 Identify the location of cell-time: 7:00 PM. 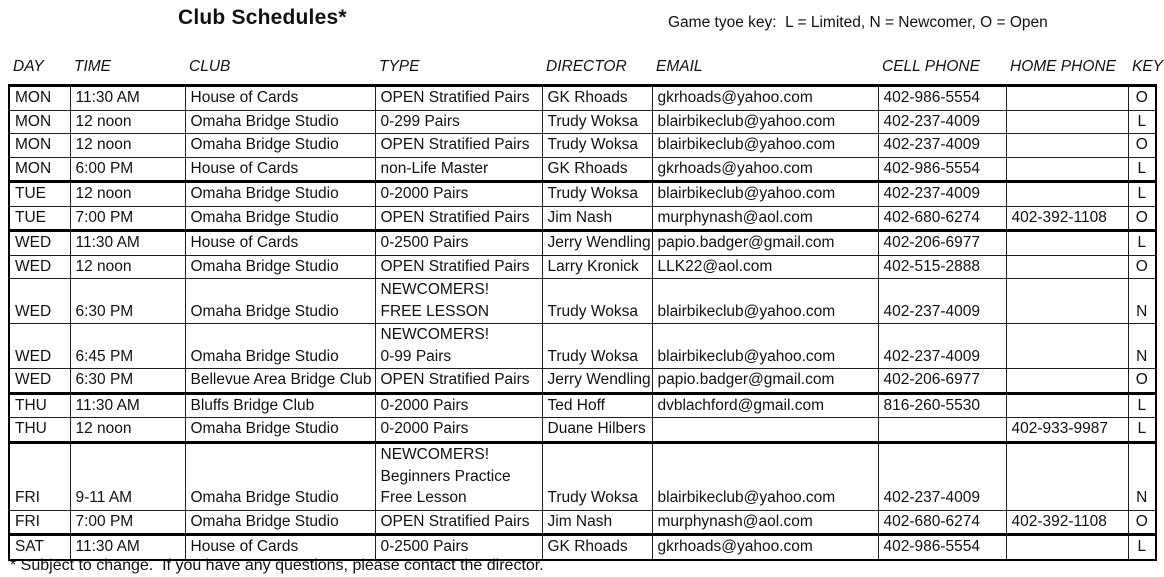
(127, 218).